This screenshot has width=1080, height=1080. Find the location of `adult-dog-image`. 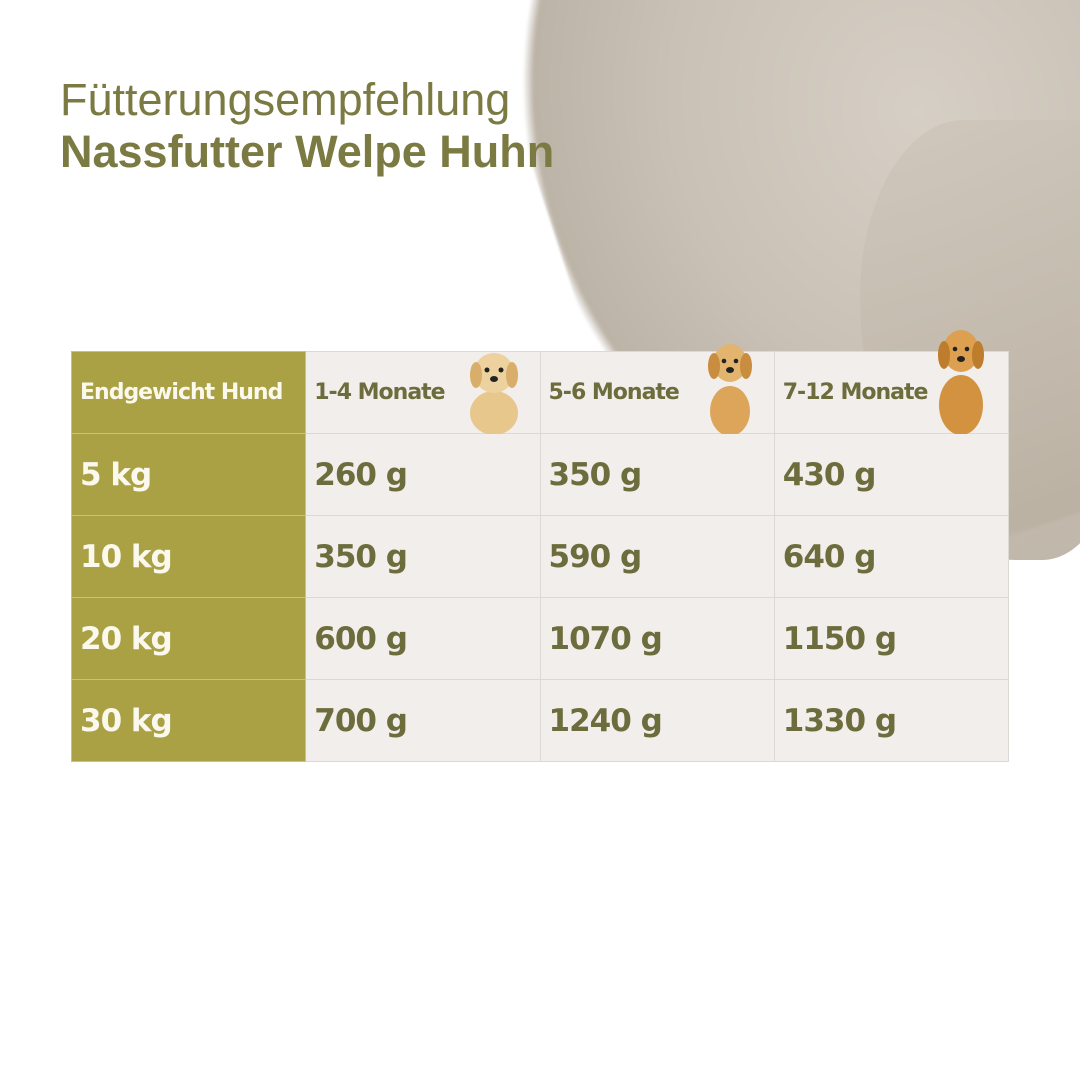

adult-dog-image is located at coordinates (961, 382).